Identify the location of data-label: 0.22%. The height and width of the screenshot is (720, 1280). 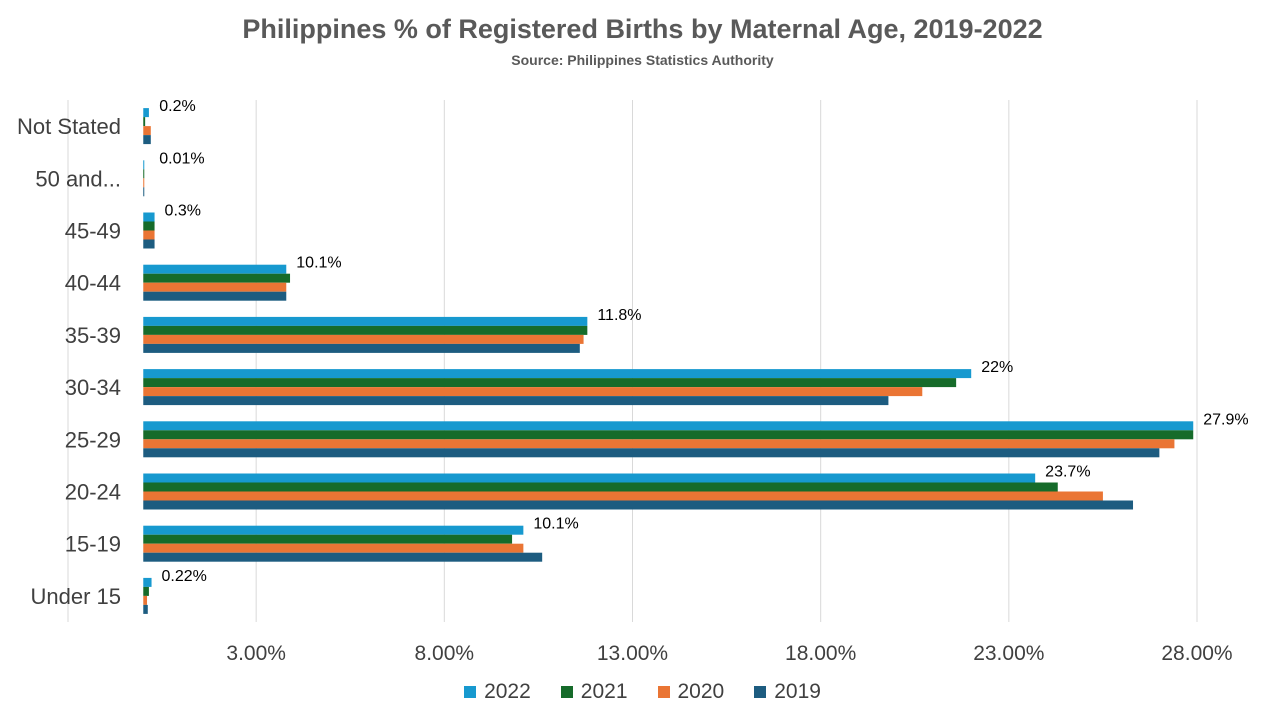
(184, 576).